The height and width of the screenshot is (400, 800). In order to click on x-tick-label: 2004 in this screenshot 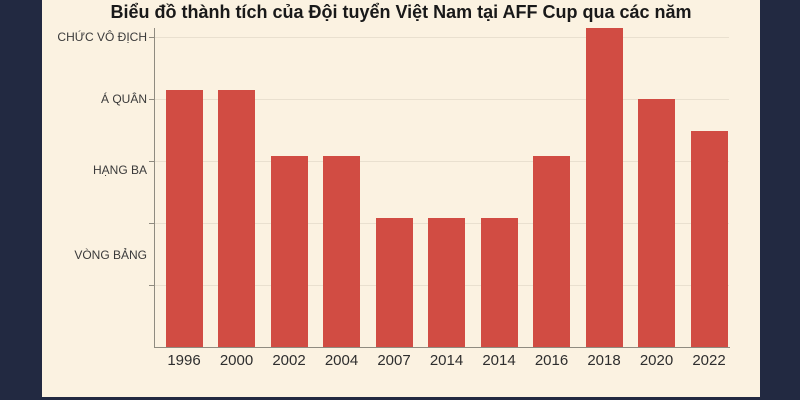, I will do `click(341, 360)`.